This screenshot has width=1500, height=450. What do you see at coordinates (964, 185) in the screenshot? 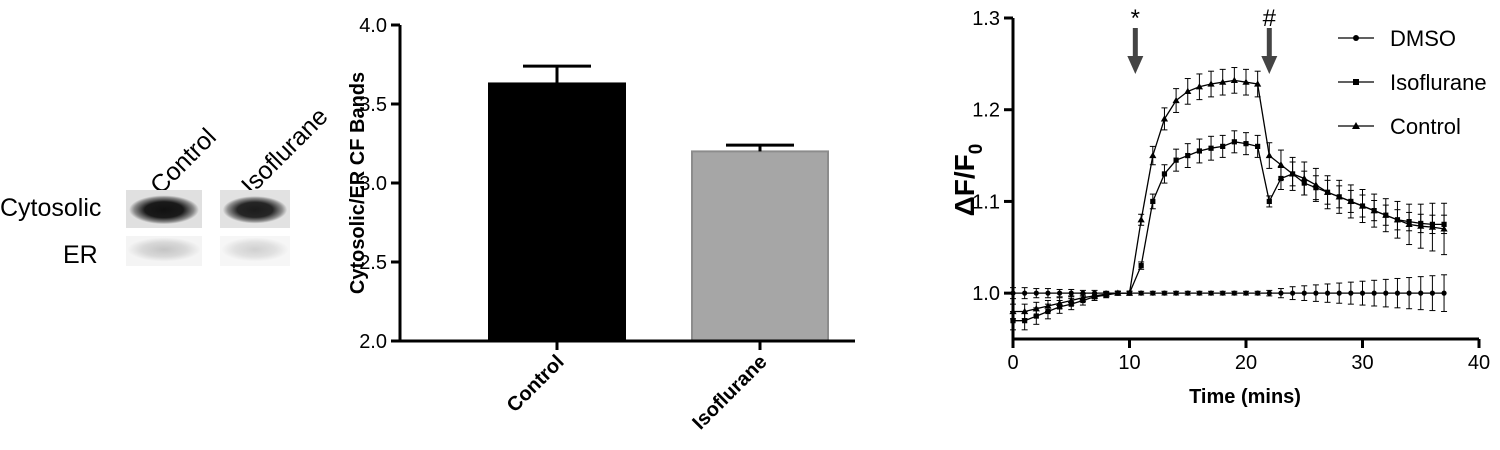
I see `line-y-axis-label-main: ΔF/F` at bounding box center [964, 185].